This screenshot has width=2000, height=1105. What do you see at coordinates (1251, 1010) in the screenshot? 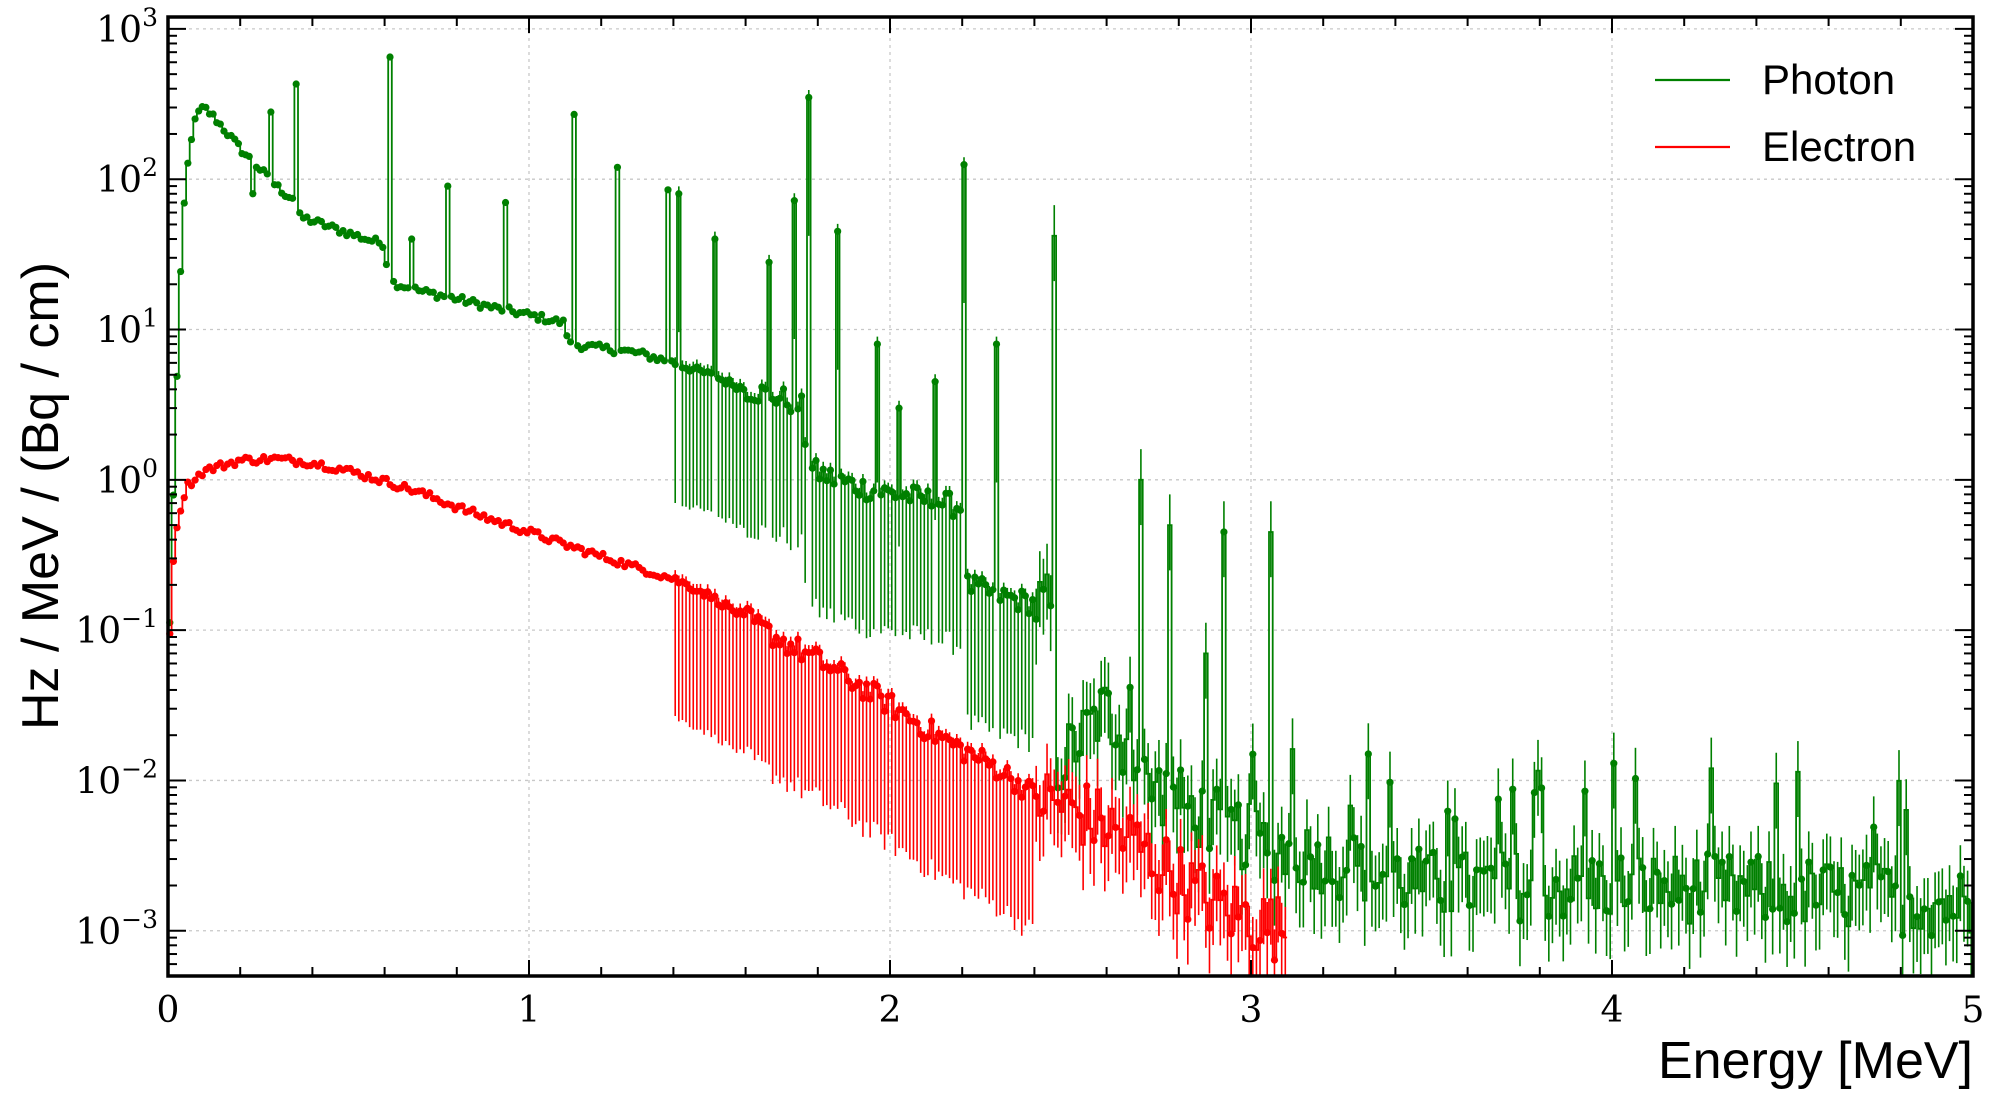
I see `x-tick-label: 3` at bounding box center [1251, 1010].